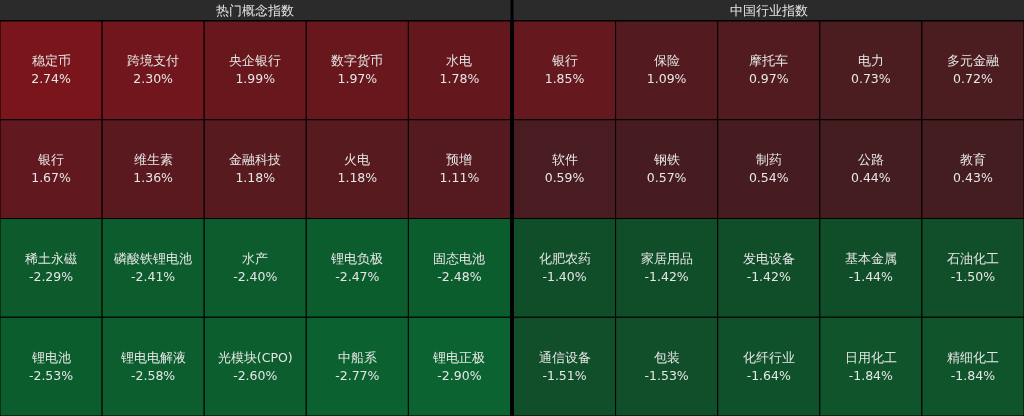 This screenshot has height=416, width=1024. What do you see at coordinates (357, 79) in the screenshot?
I see `data-label: 1.97%` at bounding box center [357, 79].